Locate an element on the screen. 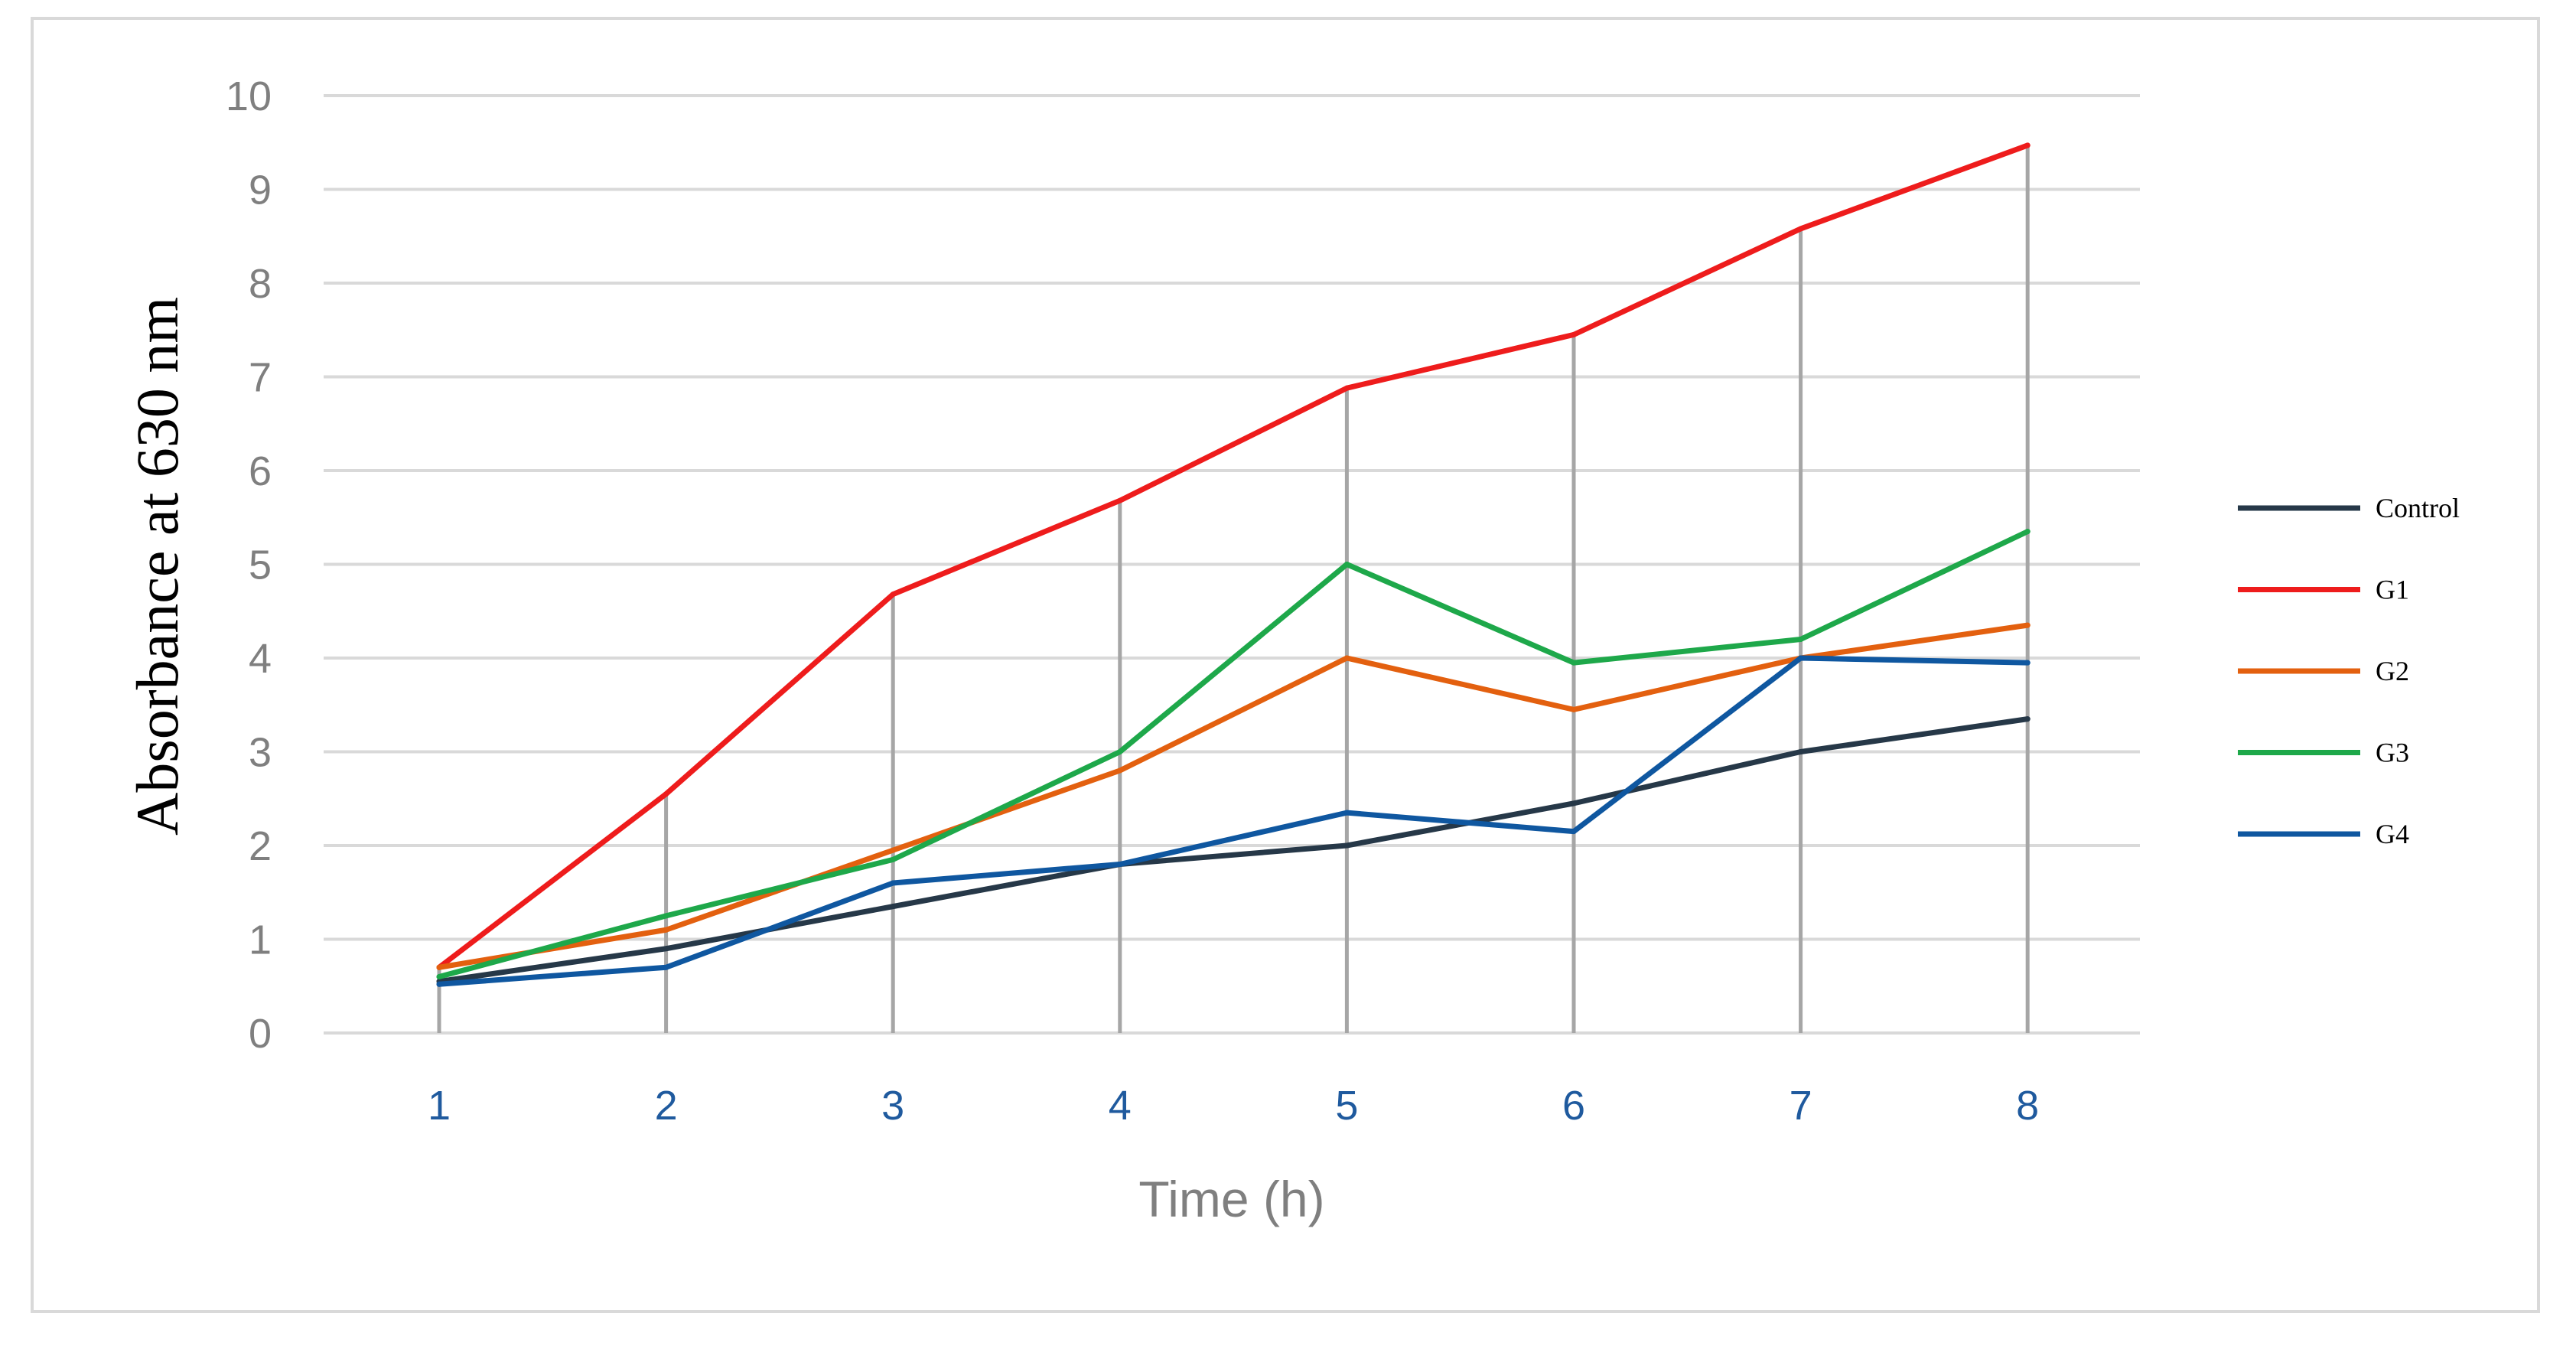 This screenshot has width=2576, height=1349. y-tick-7: 7 is located at coordinates (261, 378).